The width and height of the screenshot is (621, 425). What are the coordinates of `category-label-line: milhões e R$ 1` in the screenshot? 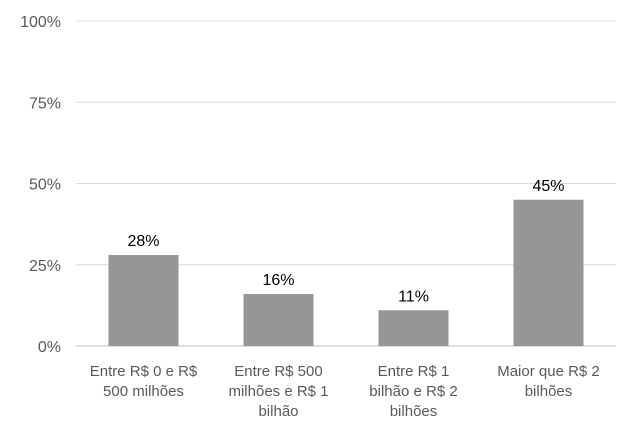 It's located at (278, 391).